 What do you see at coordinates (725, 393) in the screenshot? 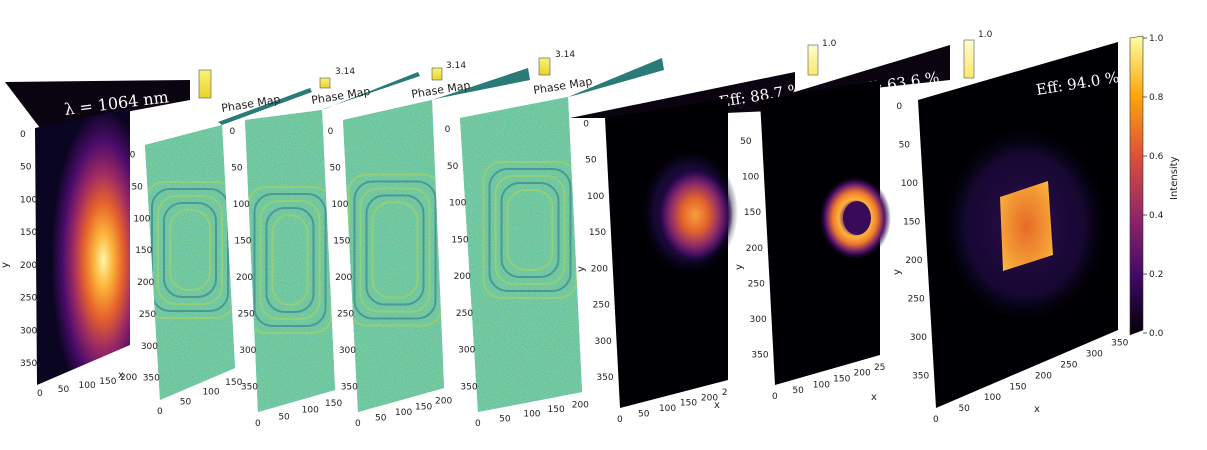
I see `output-x-tick: 2` at bounding box center [725, 393].